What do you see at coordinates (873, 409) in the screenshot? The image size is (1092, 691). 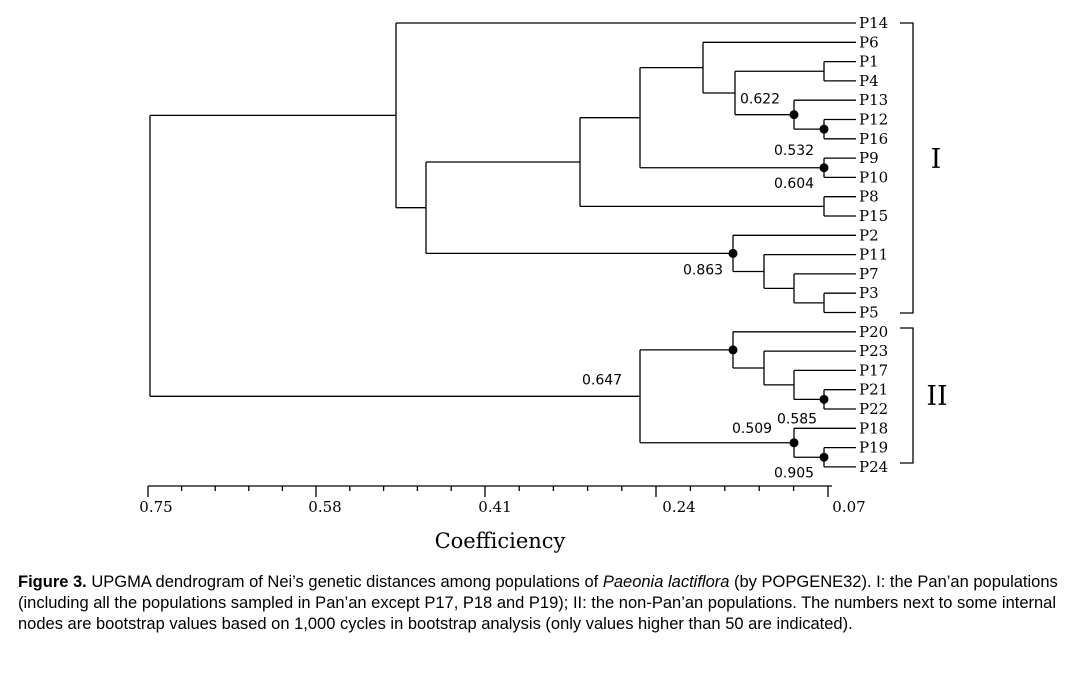 I see `leaf-label: P22` at bounding box center [873, 409].